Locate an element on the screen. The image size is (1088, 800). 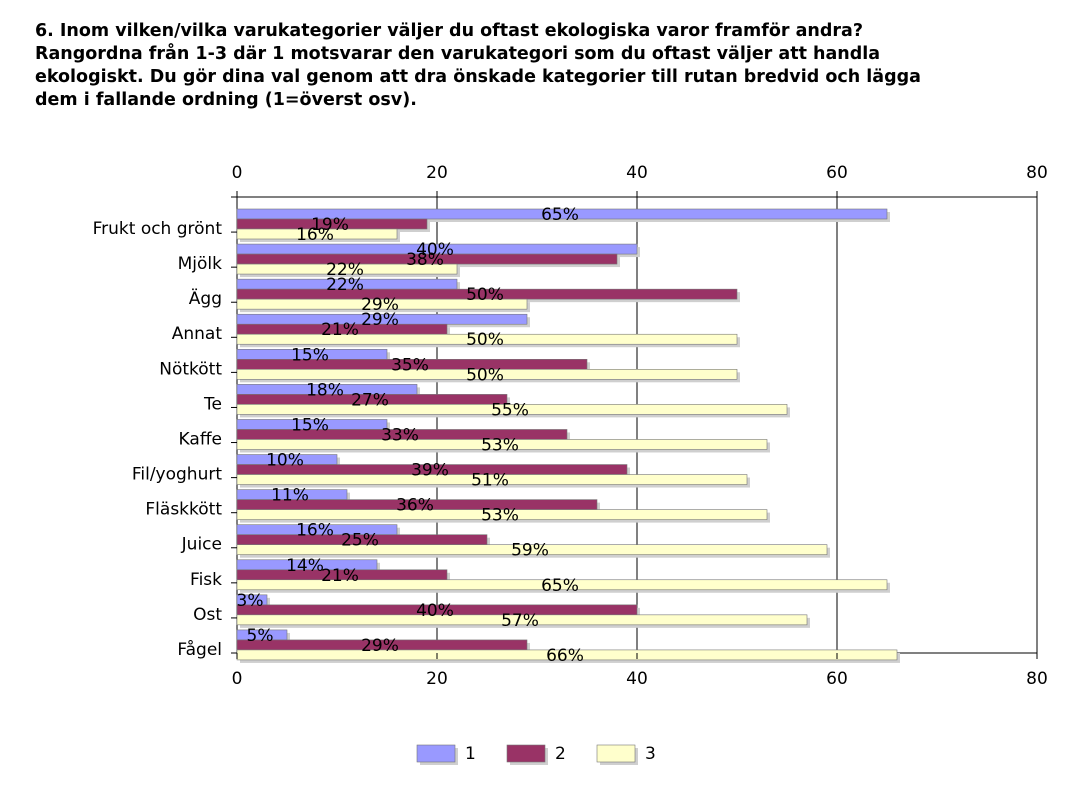
legend-label: 3 is located at coordinates (650, 754).